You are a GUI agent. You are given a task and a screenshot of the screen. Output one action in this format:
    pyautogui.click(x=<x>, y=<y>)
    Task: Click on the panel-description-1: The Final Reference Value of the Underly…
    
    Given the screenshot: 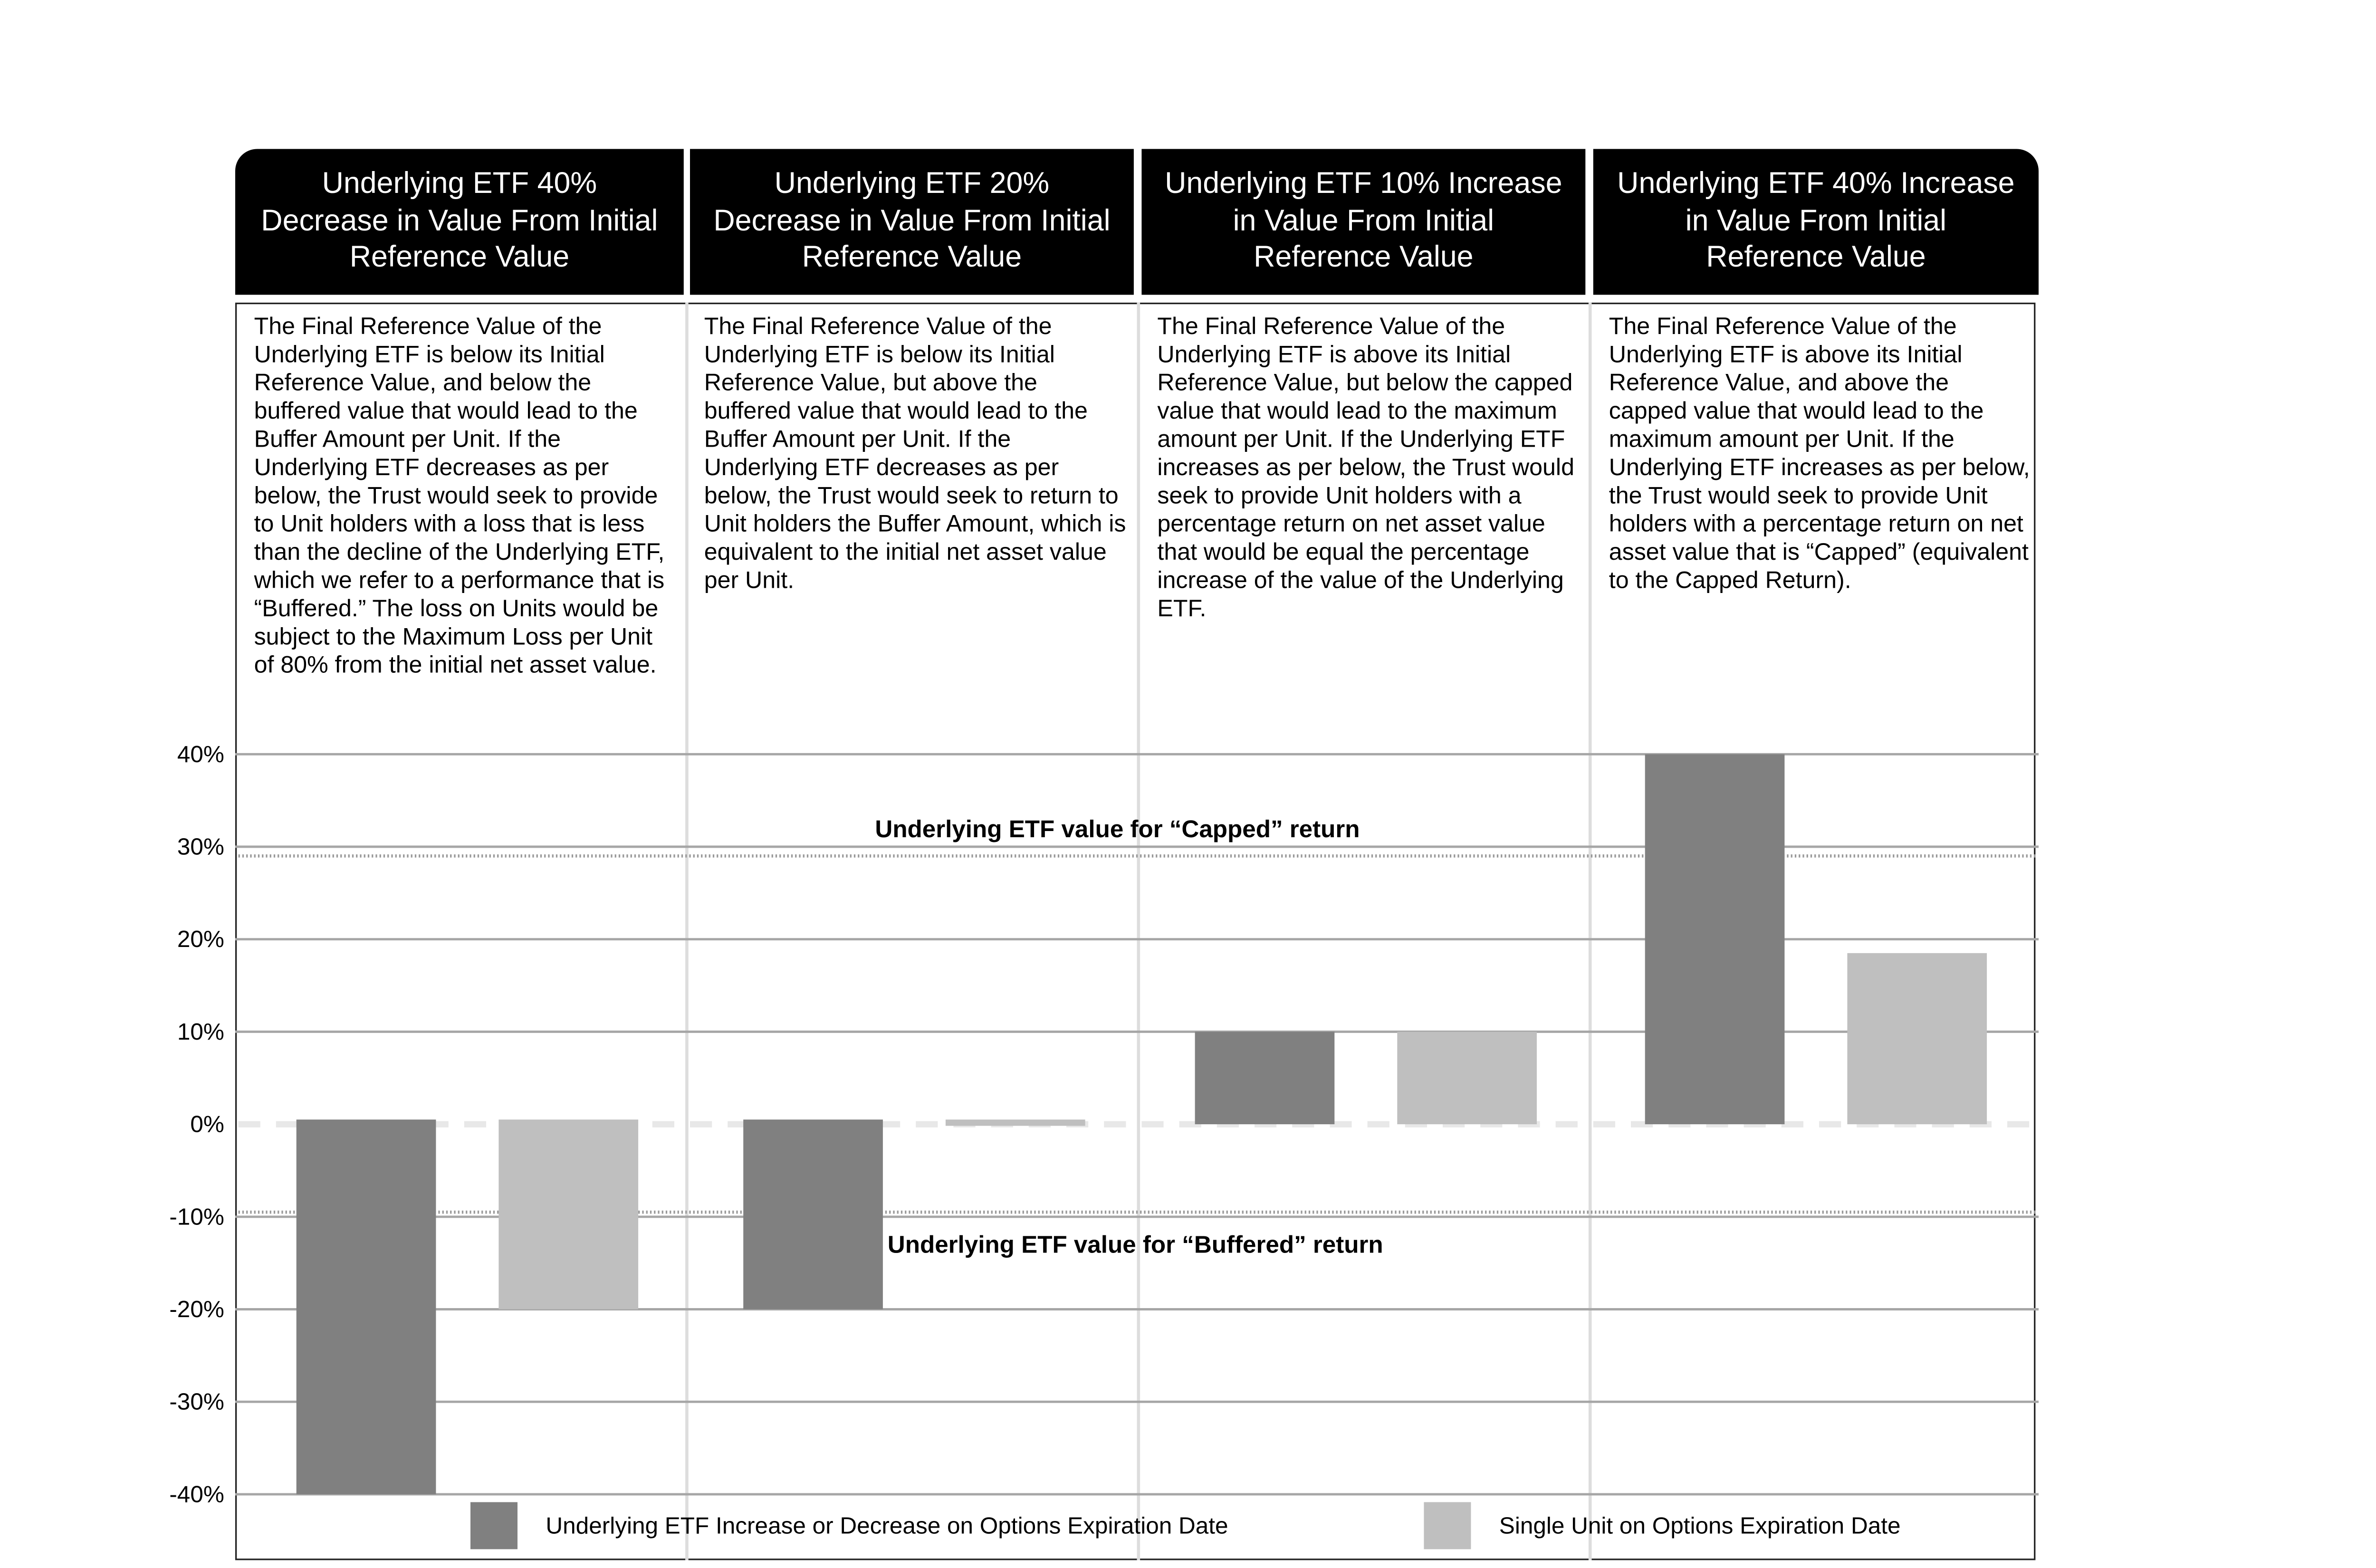 What is the action you would take?
    pyautogui.click(x=459, y=497)
    